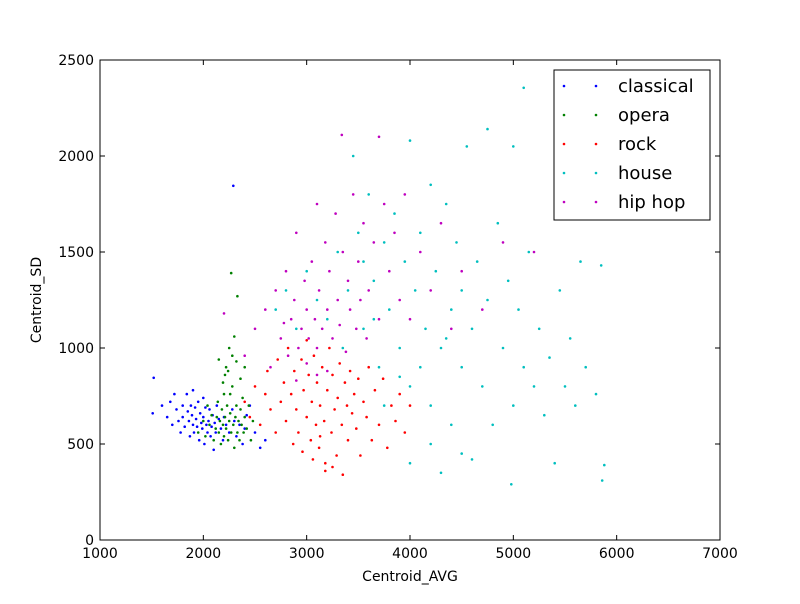 Image resolution: width=800 pixels, height=604 pixels. I want to click on y-tick-label: 2500, so click(76, 61).